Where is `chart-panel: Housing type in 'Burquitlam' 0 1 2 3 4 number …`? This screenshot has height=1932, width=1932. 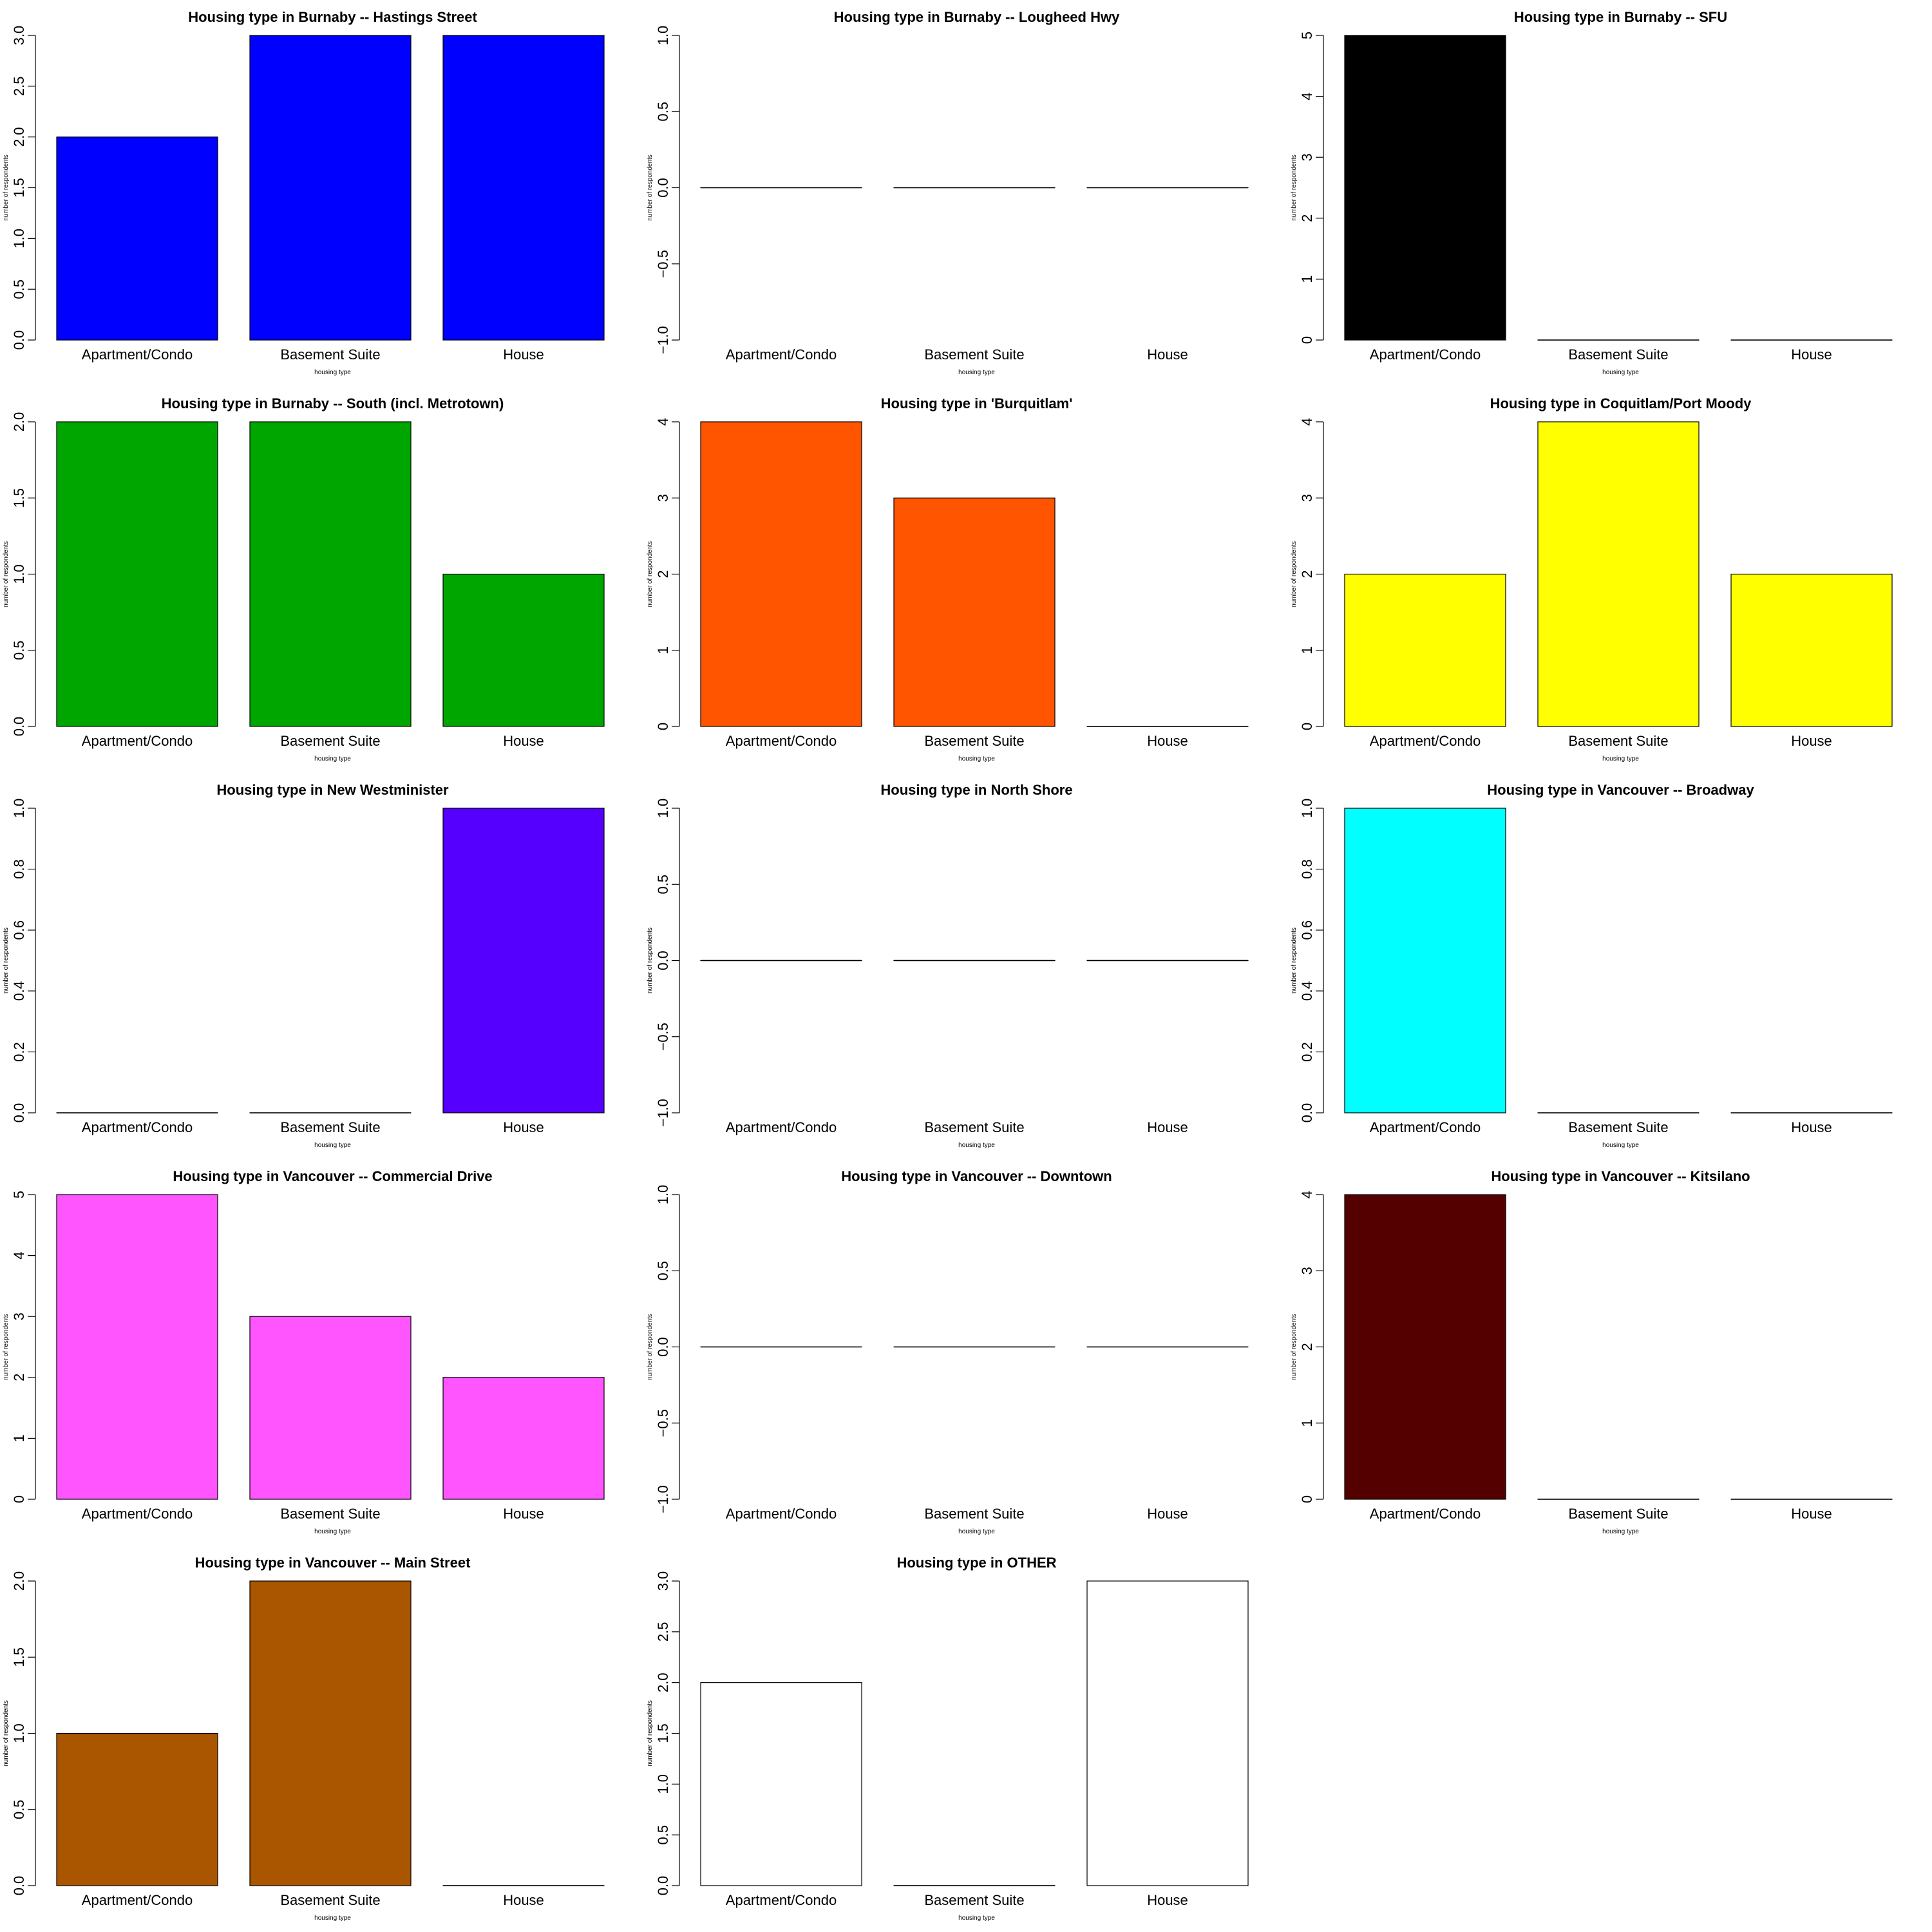 chart-panel: Housing type in 'Burquitlam' 0 1 2 3 4 number … is located at coordinates (948, 578).